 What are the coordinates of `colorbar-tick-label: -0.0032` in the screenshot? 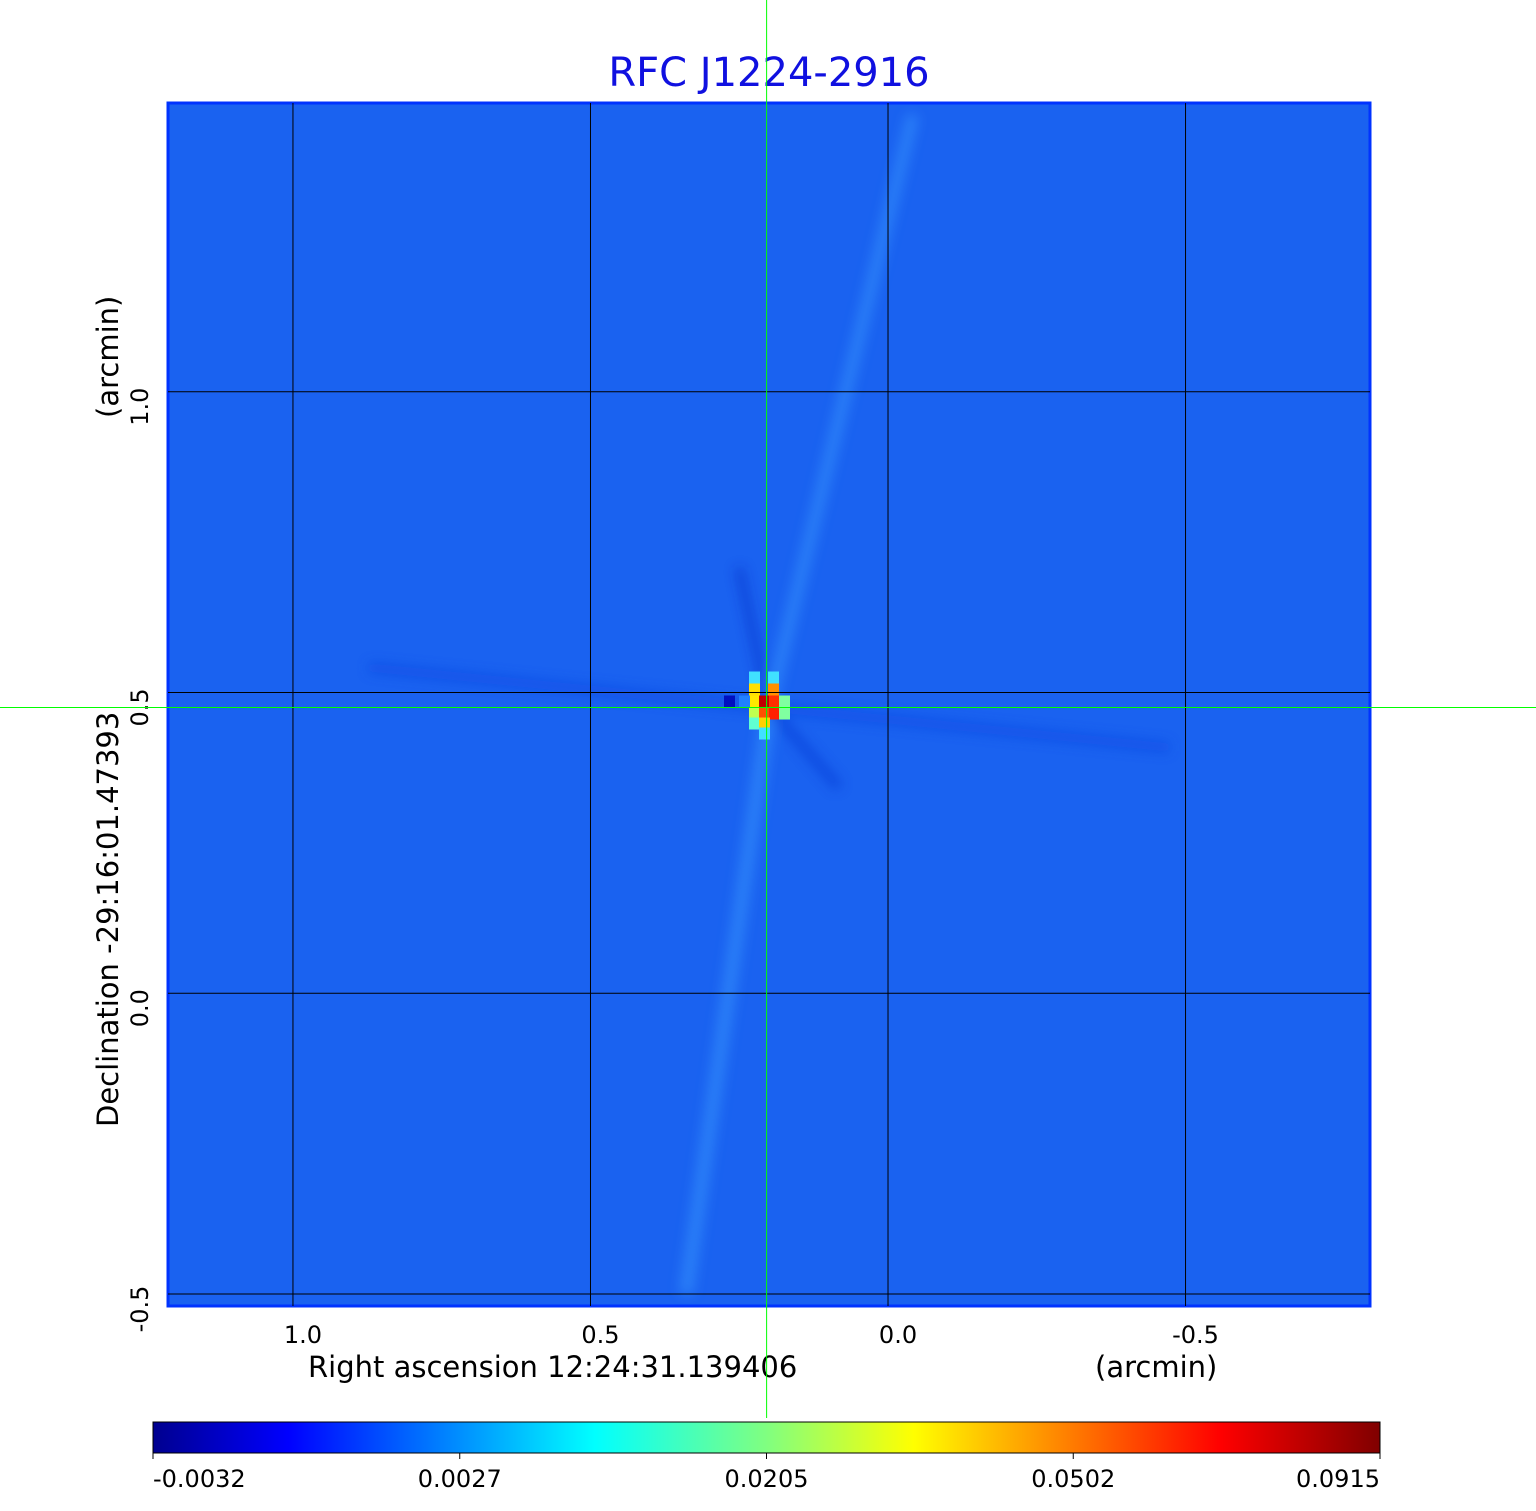 It's located at (199, 1479).